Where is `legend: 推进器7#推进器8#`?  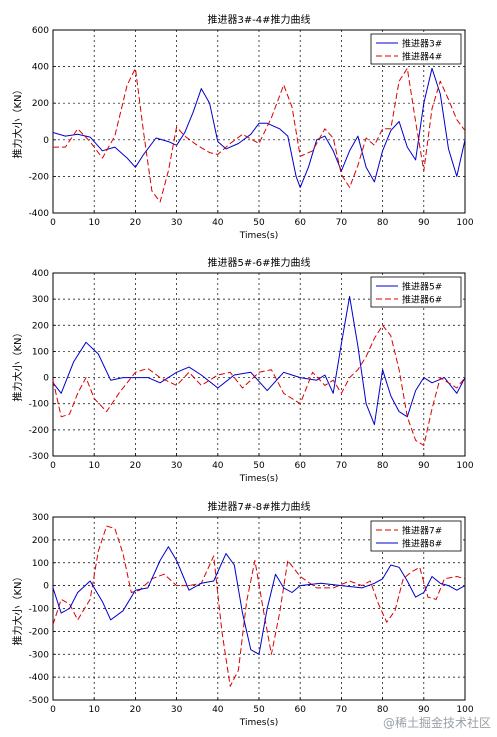
legend: 推进器7#推进器8# is located at coordinates (416, 536).